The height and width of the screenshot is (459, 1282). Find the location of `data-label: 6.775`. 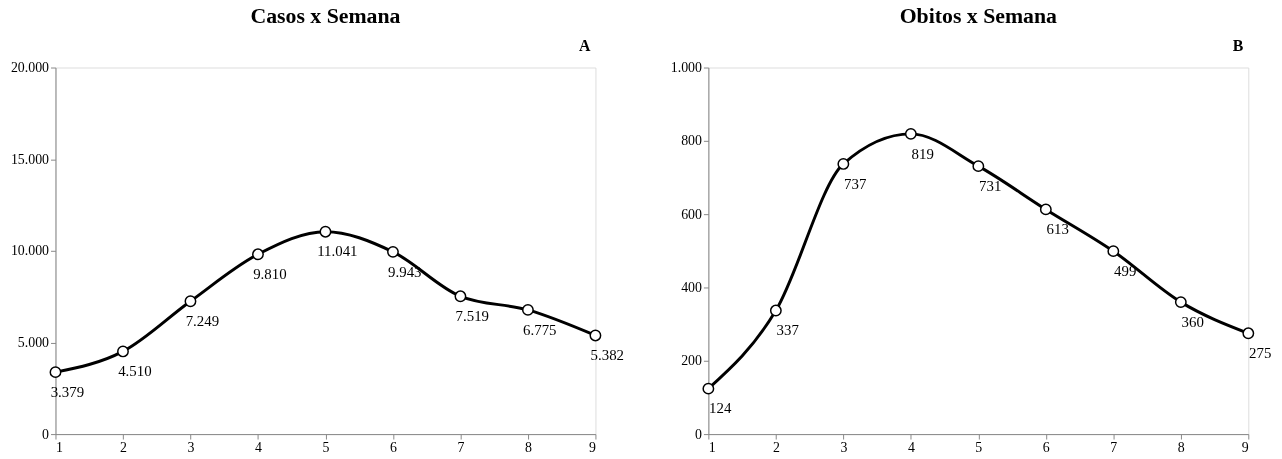

data-label: 6.775 is located at coordinates (540, 329).